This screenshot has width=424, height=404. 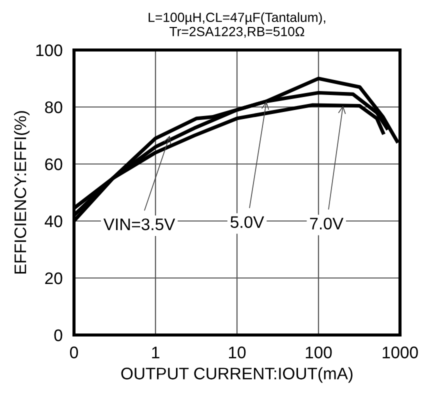 What do you see at coordinates (156, 352) in the screenshot?
I see `x-tick-label: 1` at bounding box center [156, 352].